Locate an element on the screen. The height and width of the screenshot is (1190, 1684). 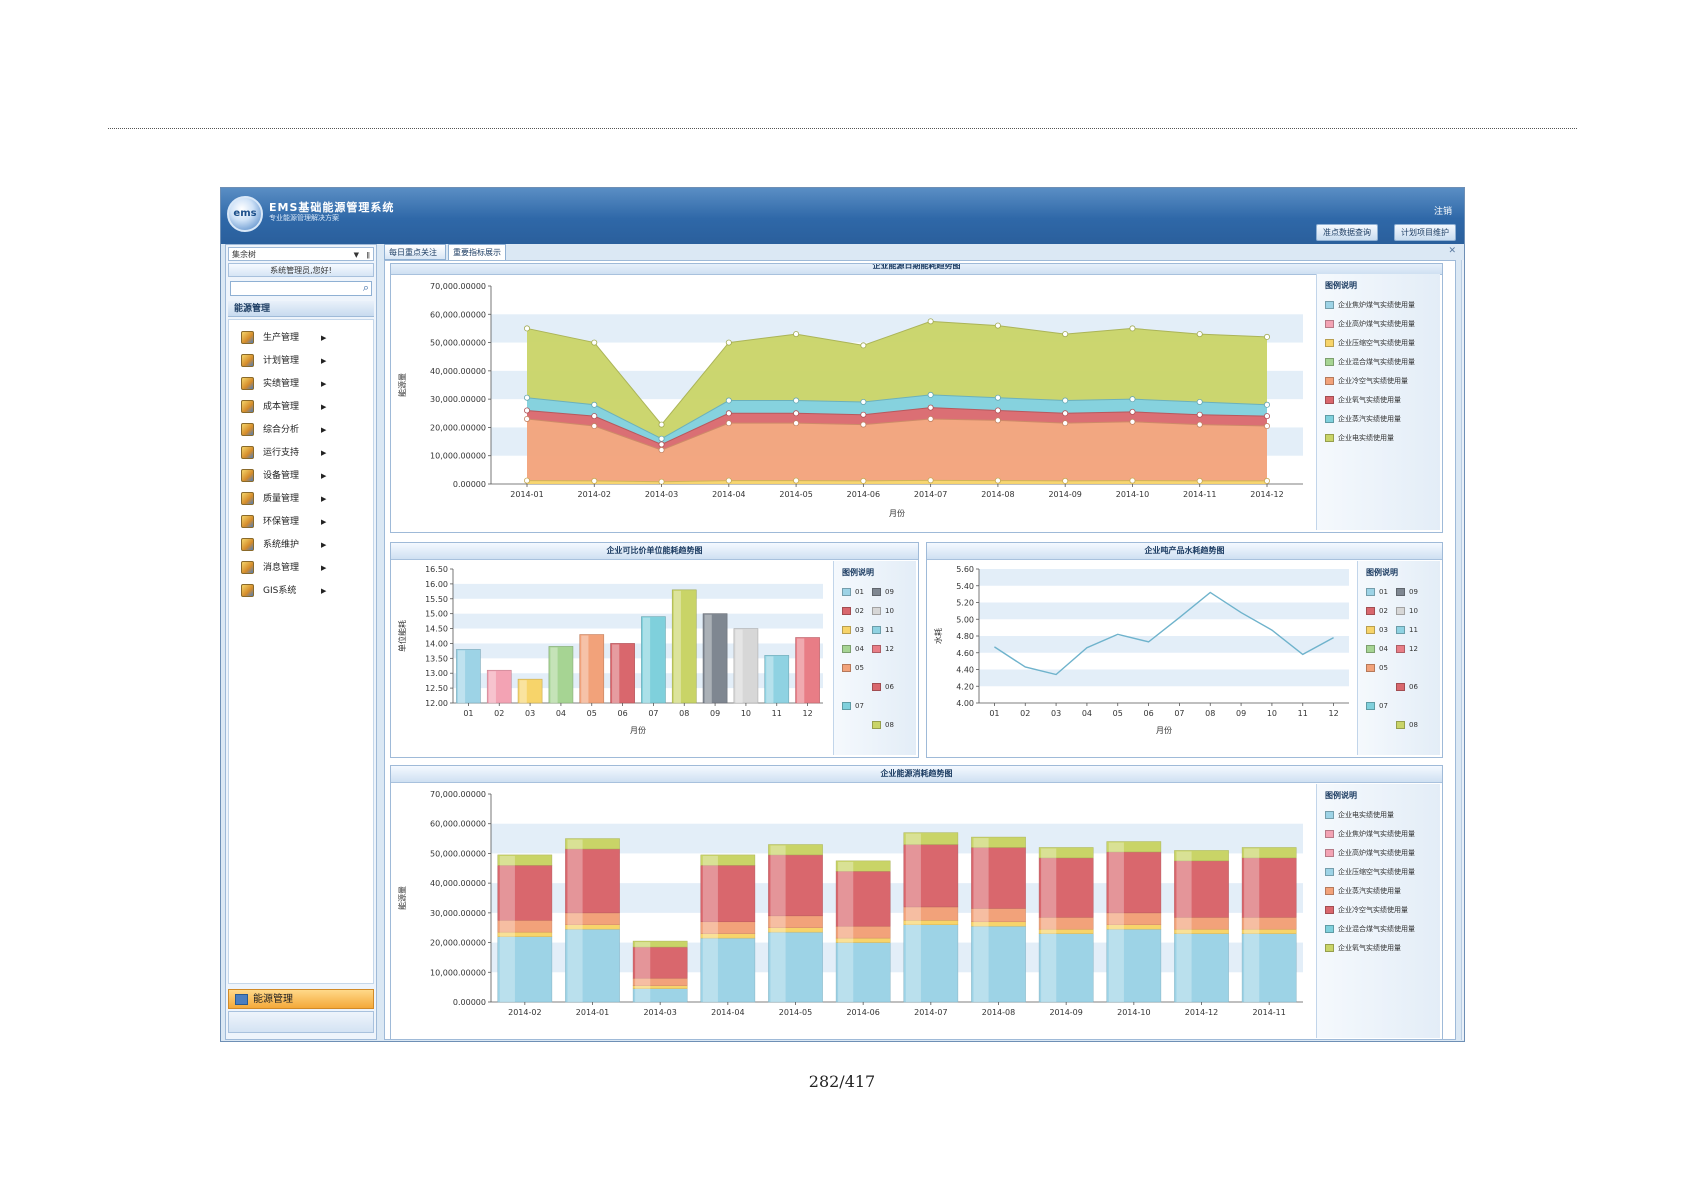
x-tick-label: 2014-01 is located at coordinates (526, 494).